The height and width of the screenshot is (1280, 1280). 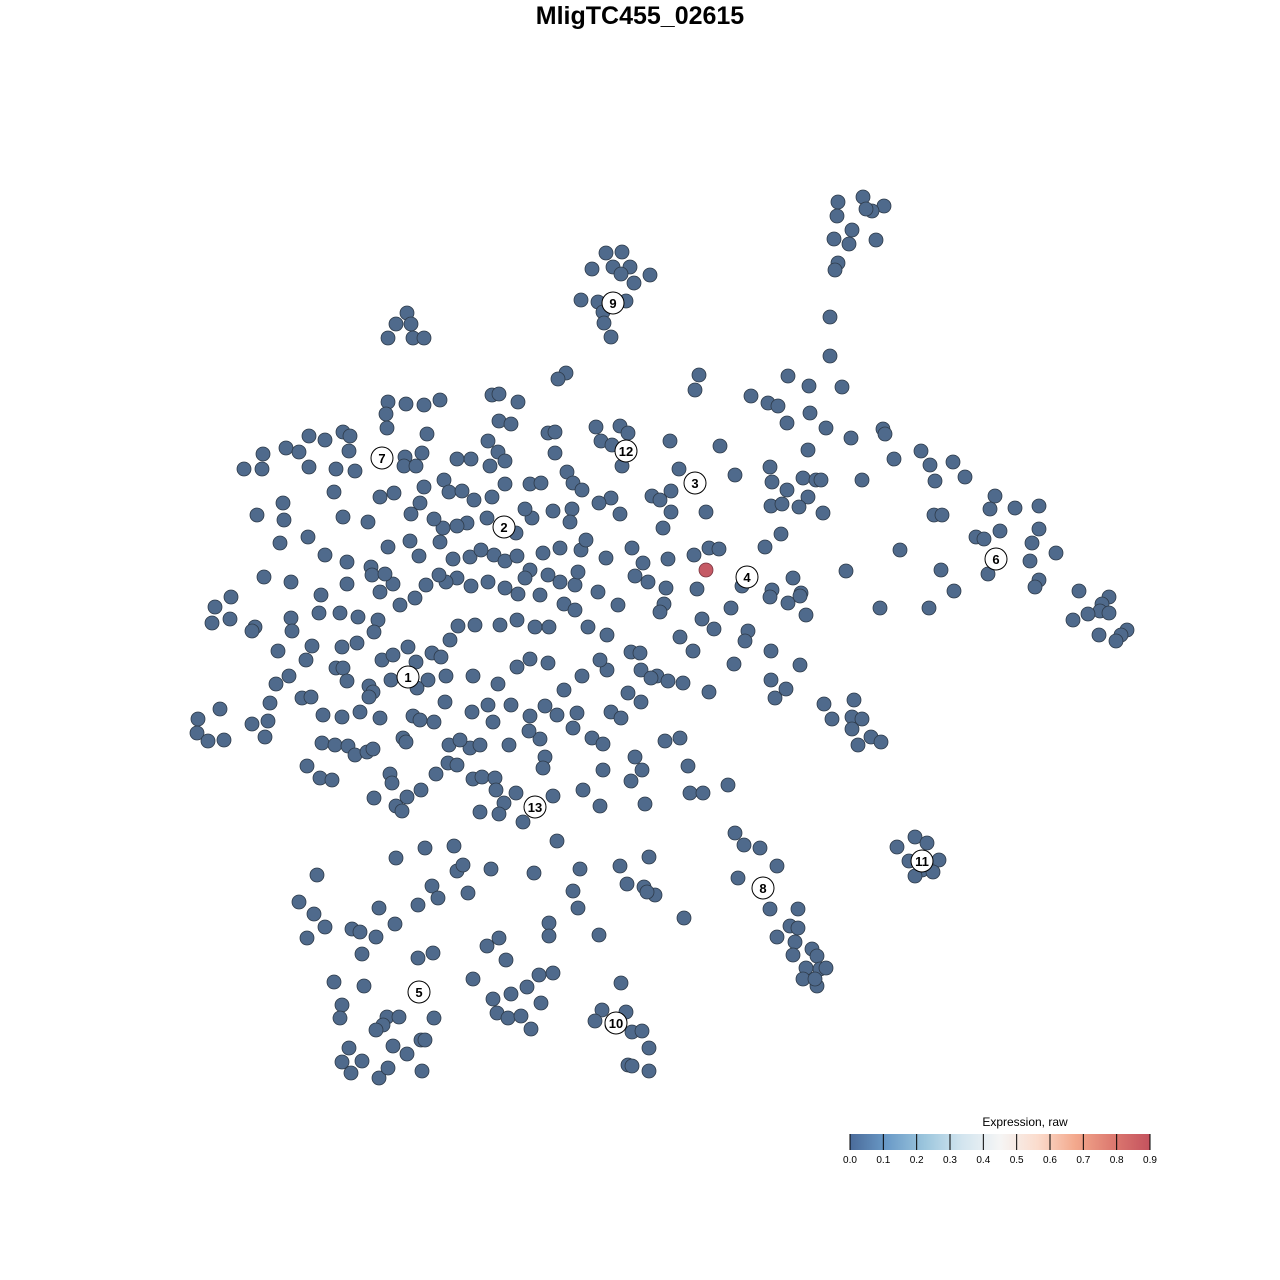 I want to click on cluster-label-text: 8, so click(x=762, y=888).